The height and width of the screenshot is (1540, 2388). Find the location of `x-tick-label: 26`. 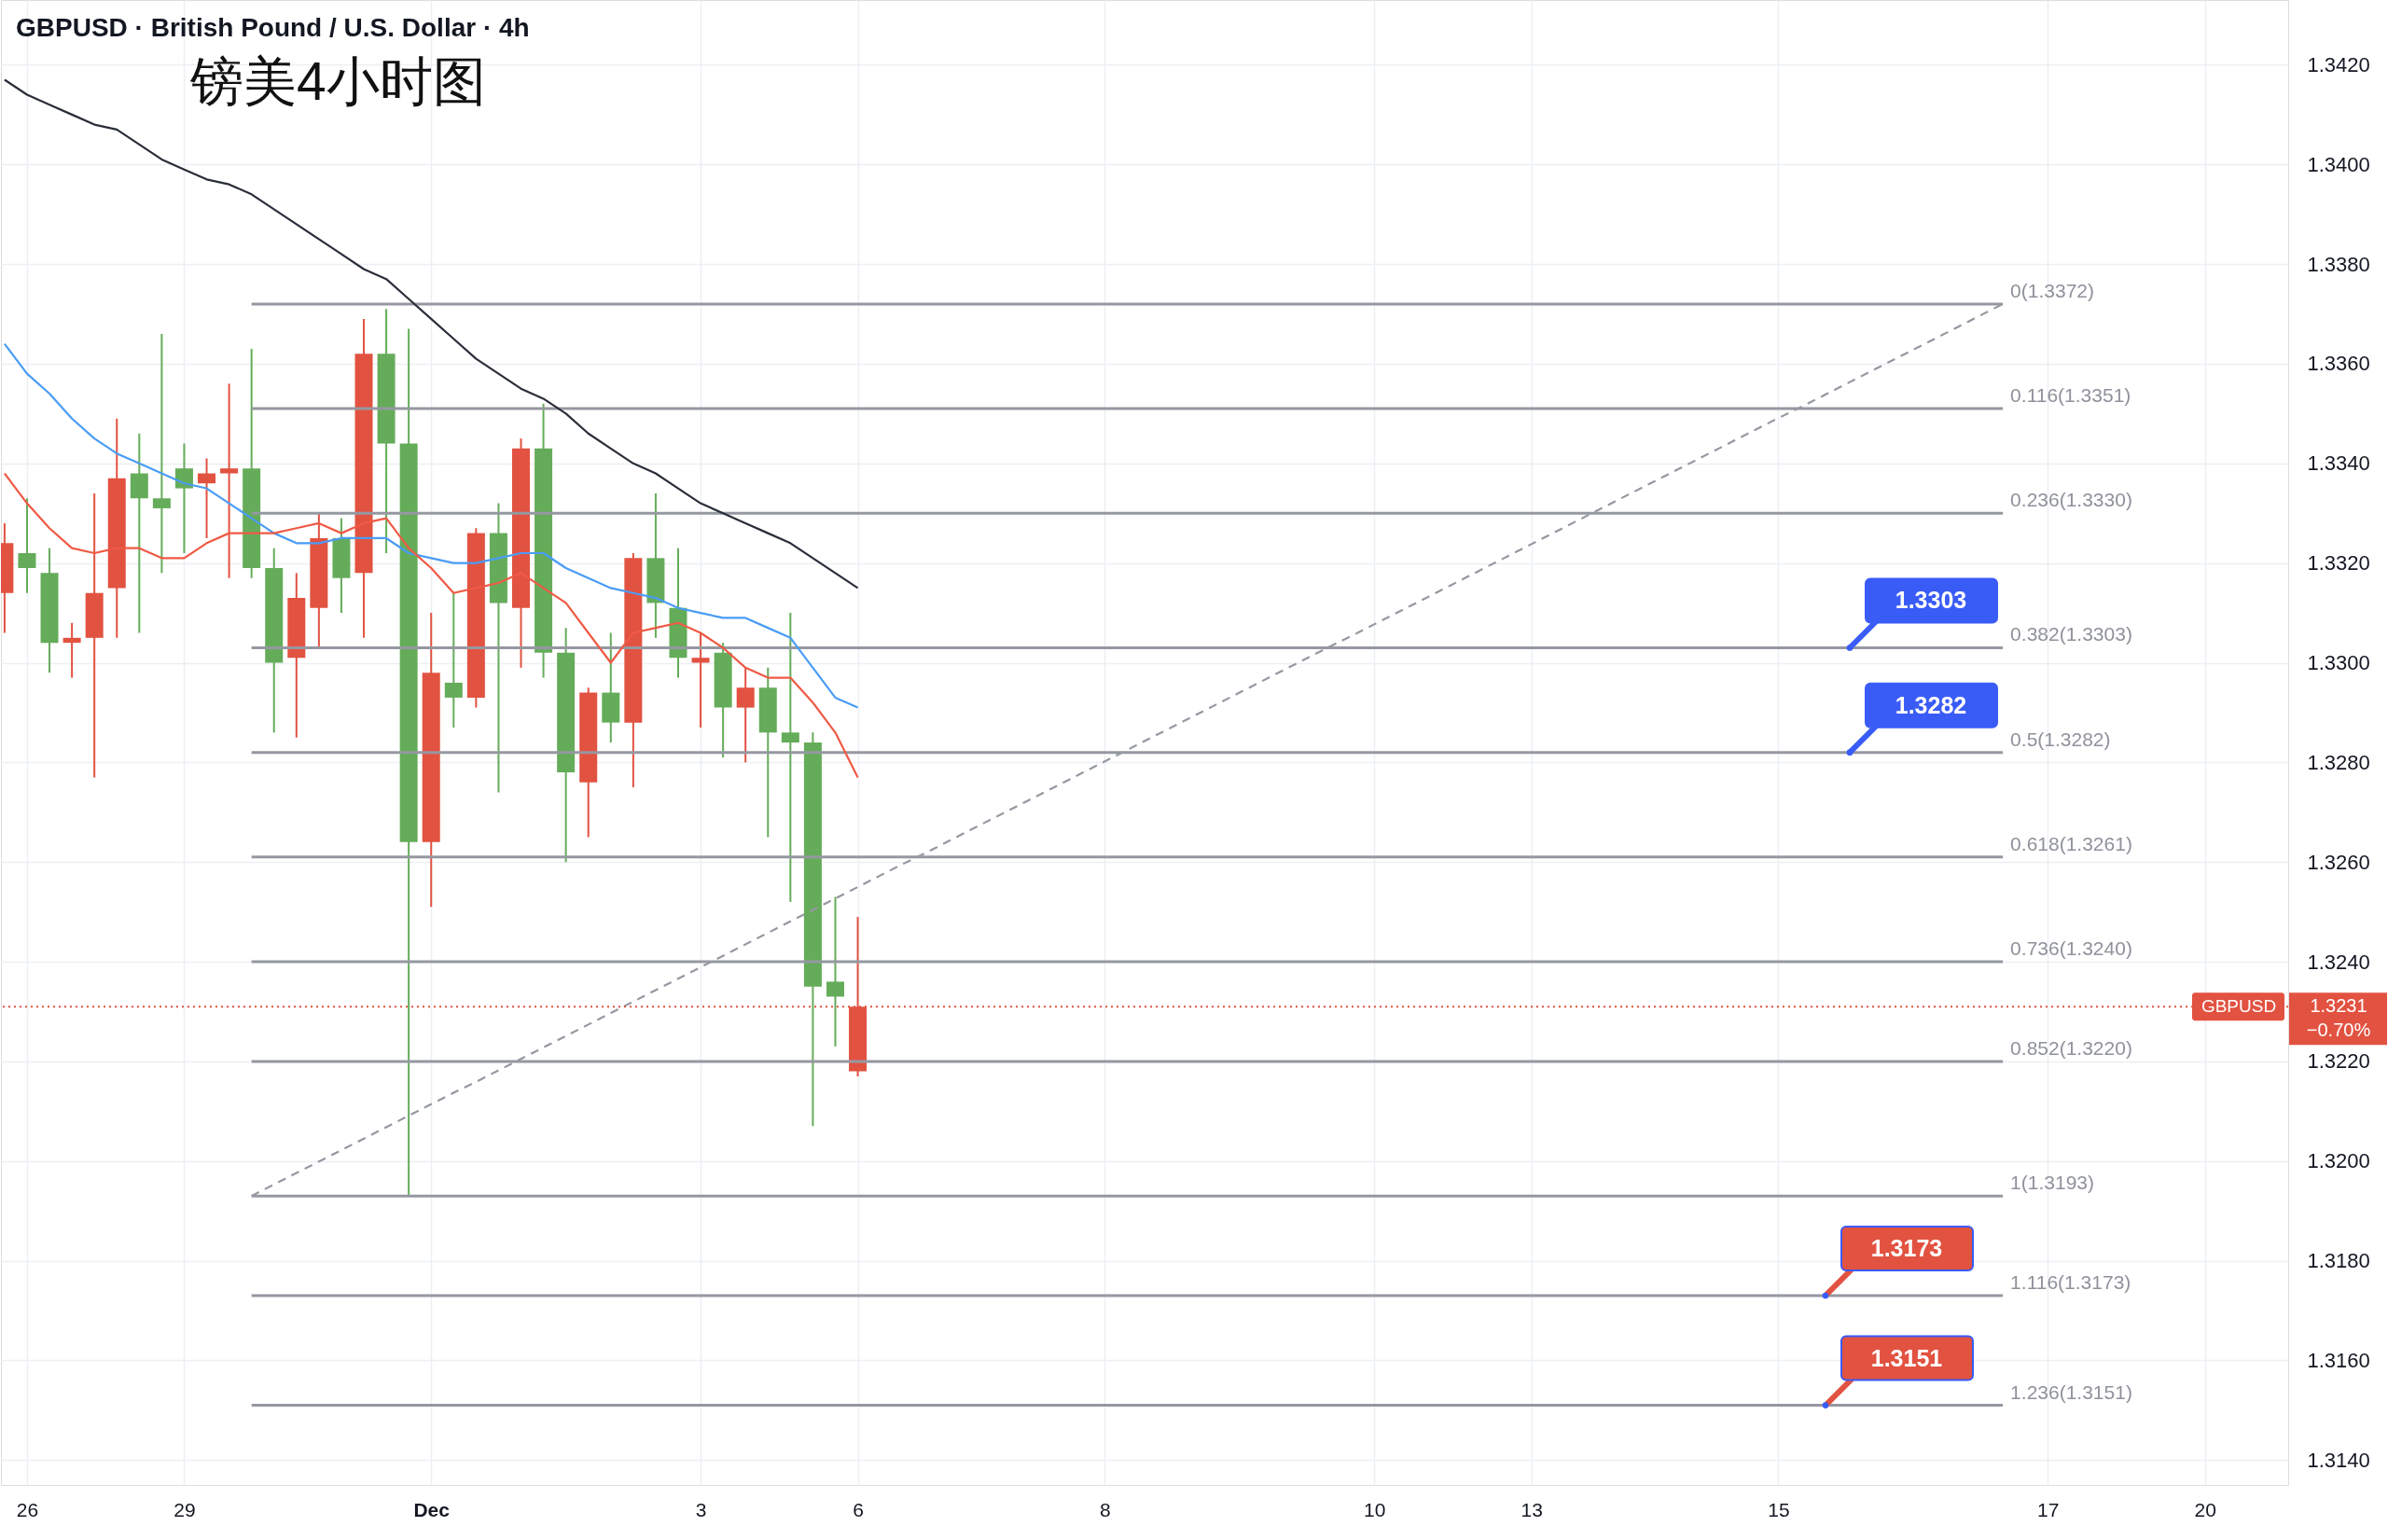

x-tick-label: 26 is located at coordinates (27, 1509).